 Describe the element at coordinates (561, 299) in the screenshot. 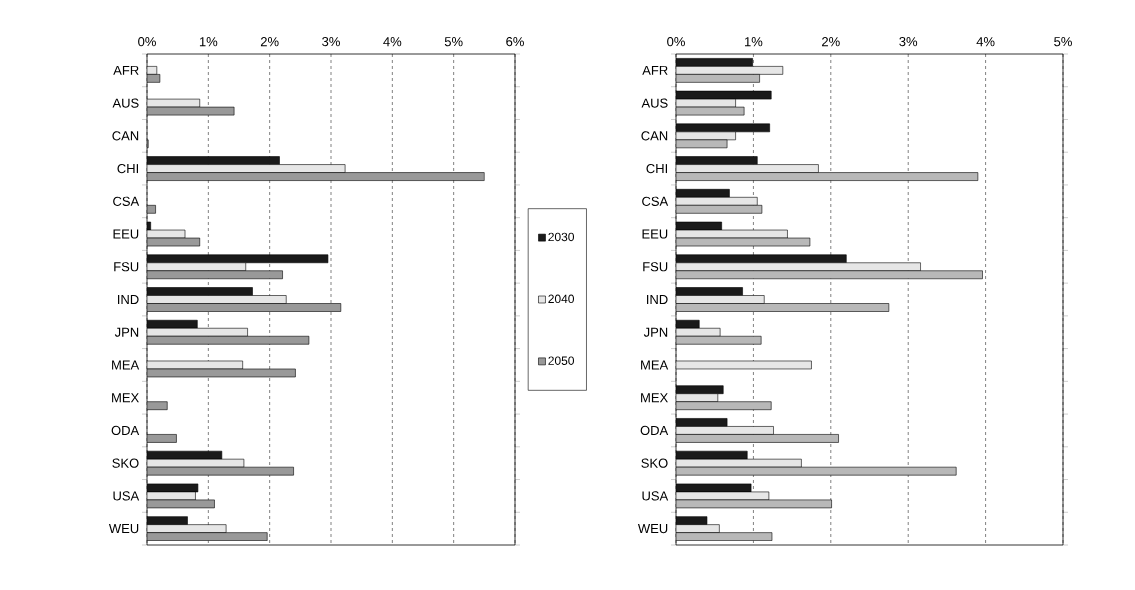

I see `legend-label: 2040` at that location.